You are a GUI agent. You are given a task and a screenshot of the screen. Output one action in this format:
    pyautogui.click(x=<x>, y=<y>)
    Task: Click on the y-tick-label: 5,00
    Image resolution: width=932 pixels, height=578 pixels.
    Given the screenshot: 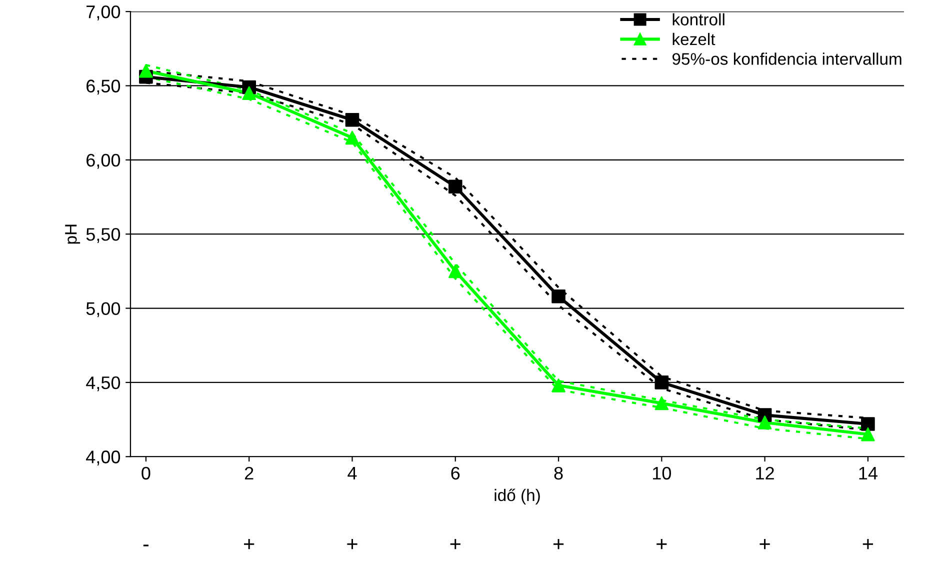 What is the action you would take?
    pyautogui.click(x=103, y=310)
    